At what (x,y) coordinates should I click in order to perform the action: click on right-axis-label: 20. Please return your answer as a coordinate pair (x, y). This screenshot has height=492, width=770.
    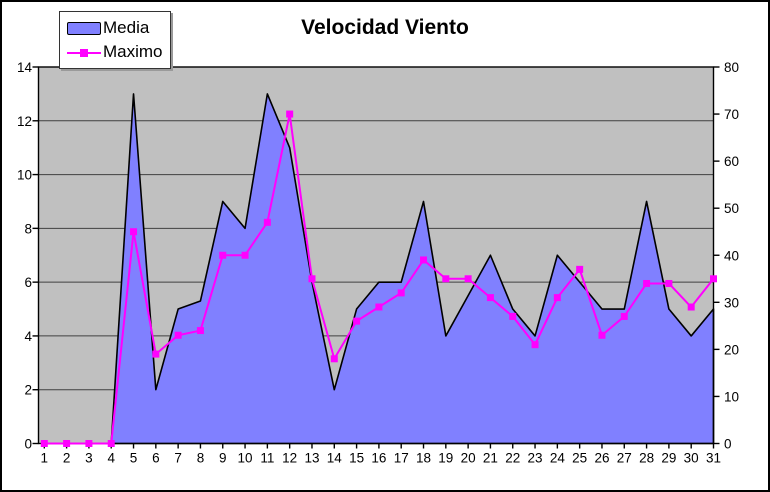
    Looking at the image, I should click on (731, 349).